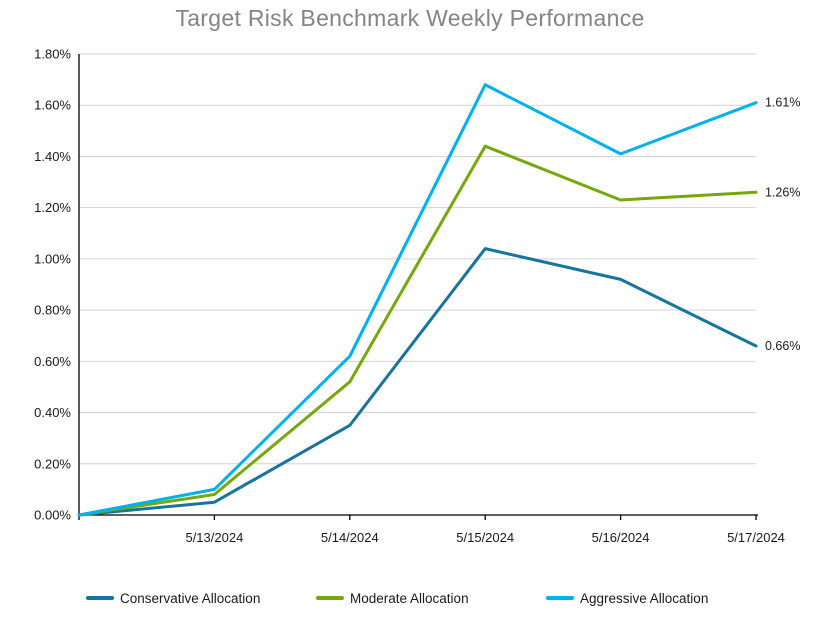  What do you see at coordinates (100, 598) in the screenshot?
I see `legend-swatch-conservative` at bounding box center [100, 598].